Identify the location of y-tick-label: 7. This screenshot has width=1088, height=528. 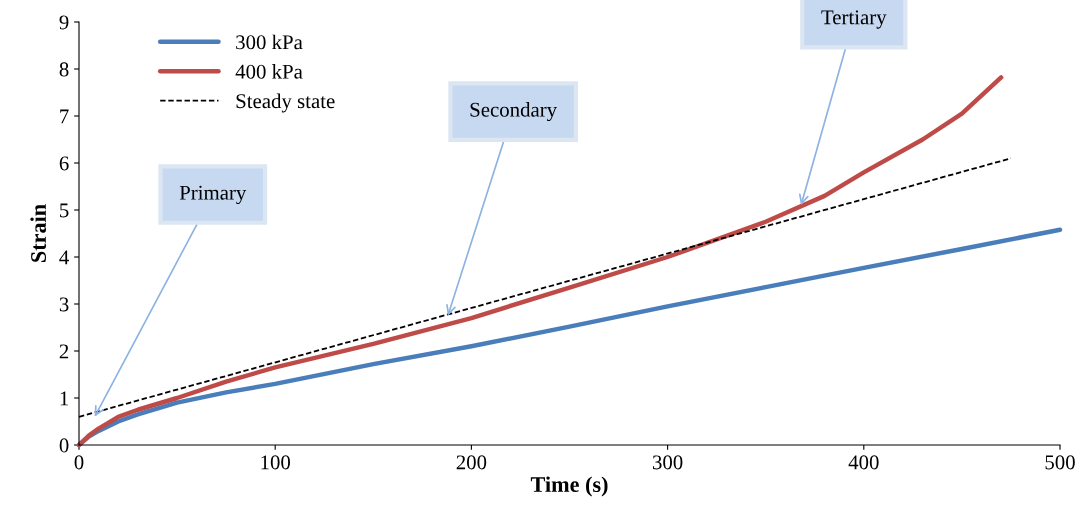
(64, 116).